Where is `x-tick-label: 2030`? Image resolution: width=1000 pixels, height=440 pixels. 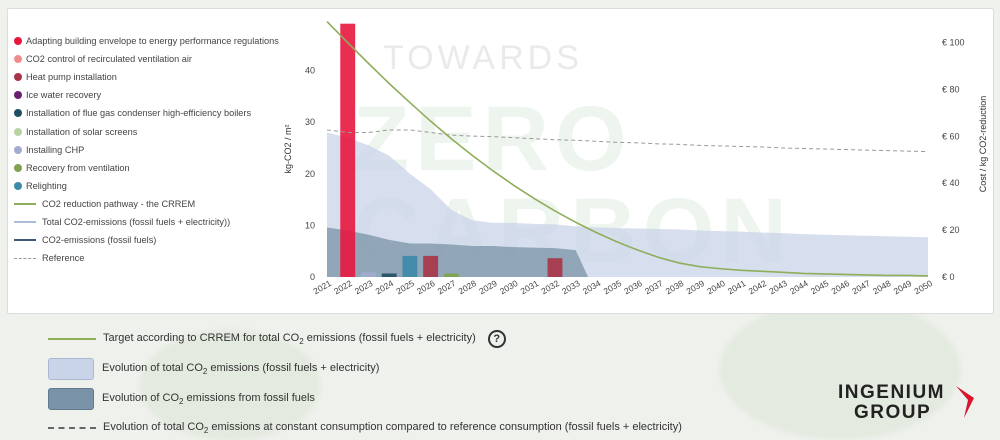 x-tick-label: 2030 is located at coordinates (509, 287).